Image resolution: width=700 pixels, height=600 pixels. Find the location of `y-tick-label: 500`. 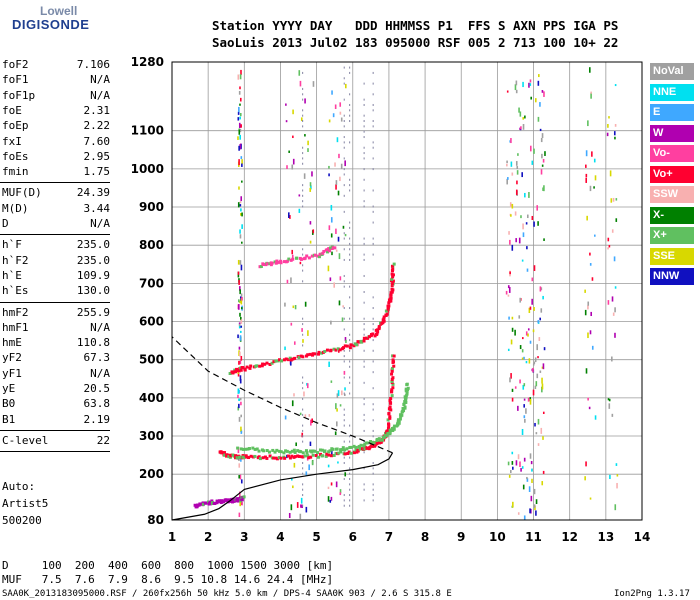

y-tick-label: 500 is located at coordinates (151, 360).